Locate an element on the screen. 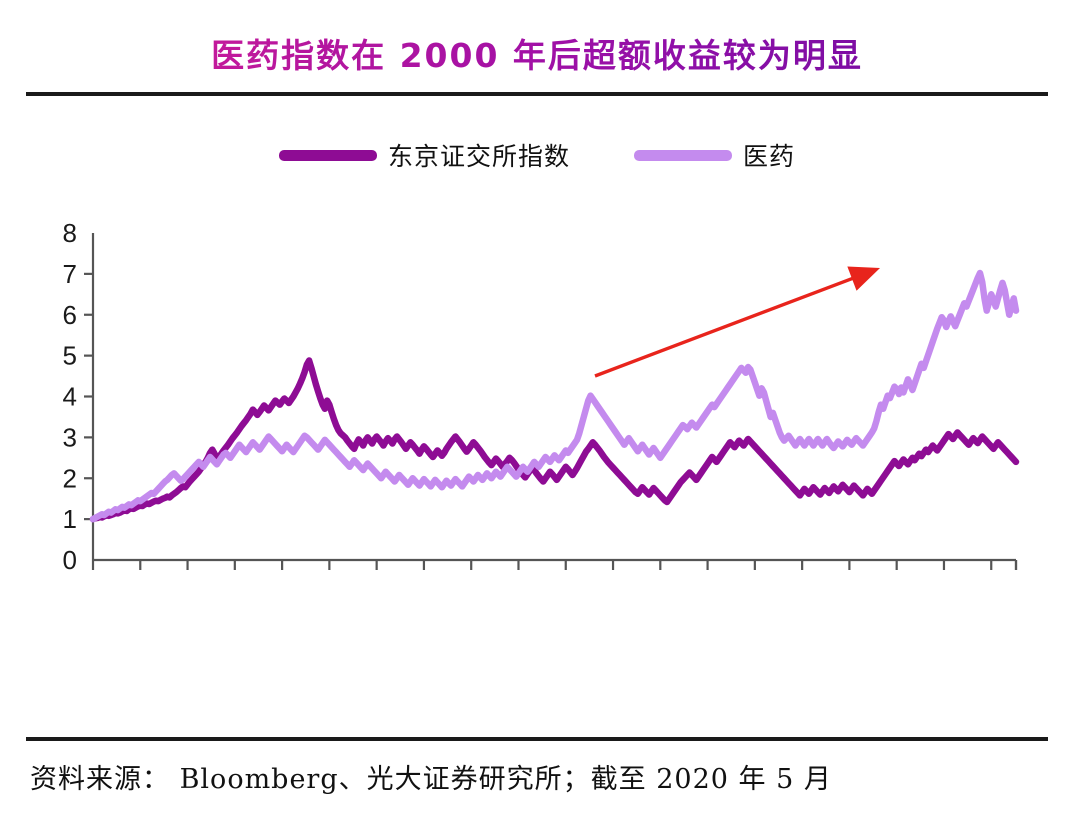 The image size is (1074, 820). y-tick-label: 4 is located at coordinates (70, 397).